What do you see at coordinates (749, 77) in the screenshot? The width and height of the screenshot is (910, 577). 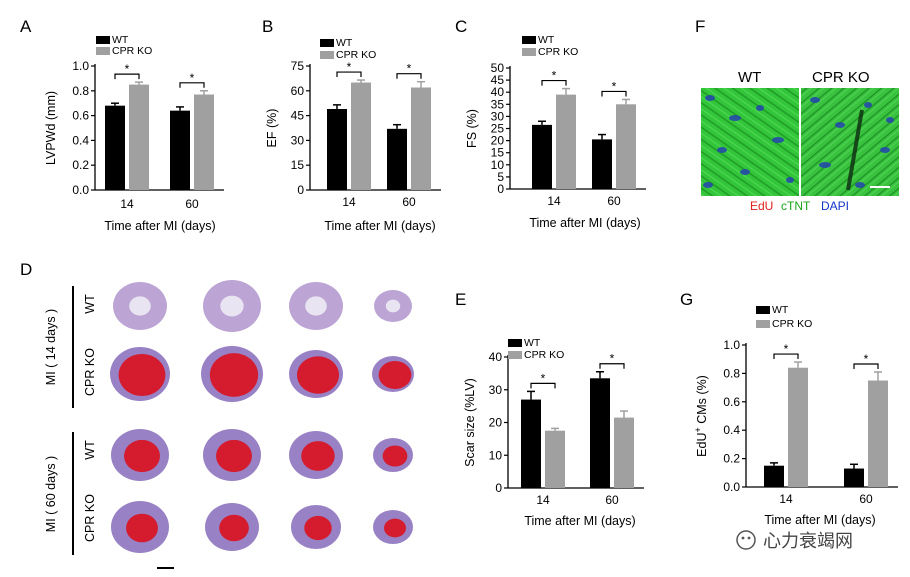 I see `micrograph-label-wt: WT` at bounding box center [749, 77].